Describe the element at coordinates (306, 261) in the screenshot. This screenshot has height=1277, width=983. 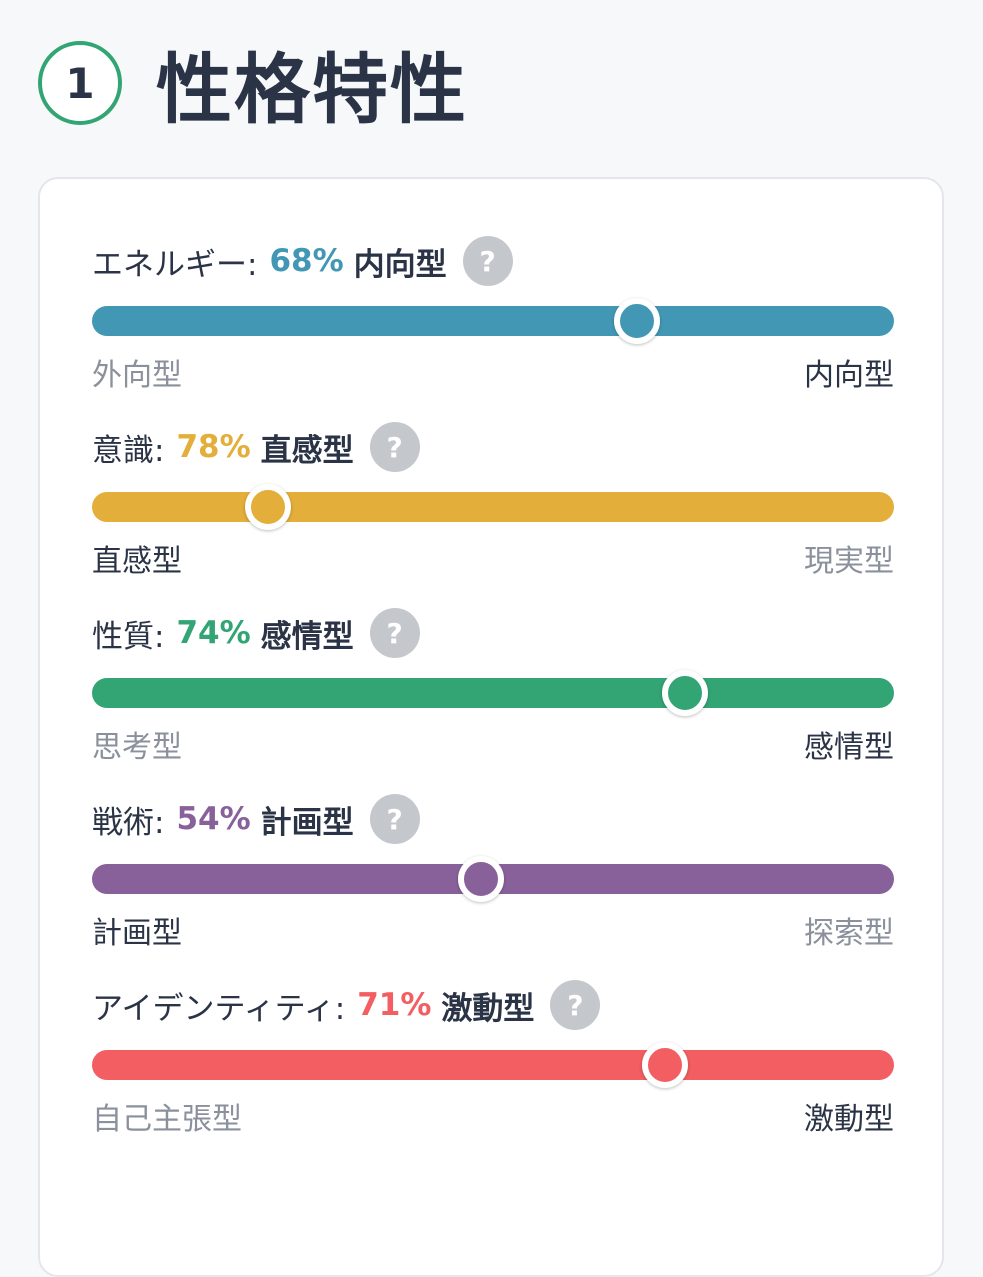
I see `trait-percent: 68%` at that location.